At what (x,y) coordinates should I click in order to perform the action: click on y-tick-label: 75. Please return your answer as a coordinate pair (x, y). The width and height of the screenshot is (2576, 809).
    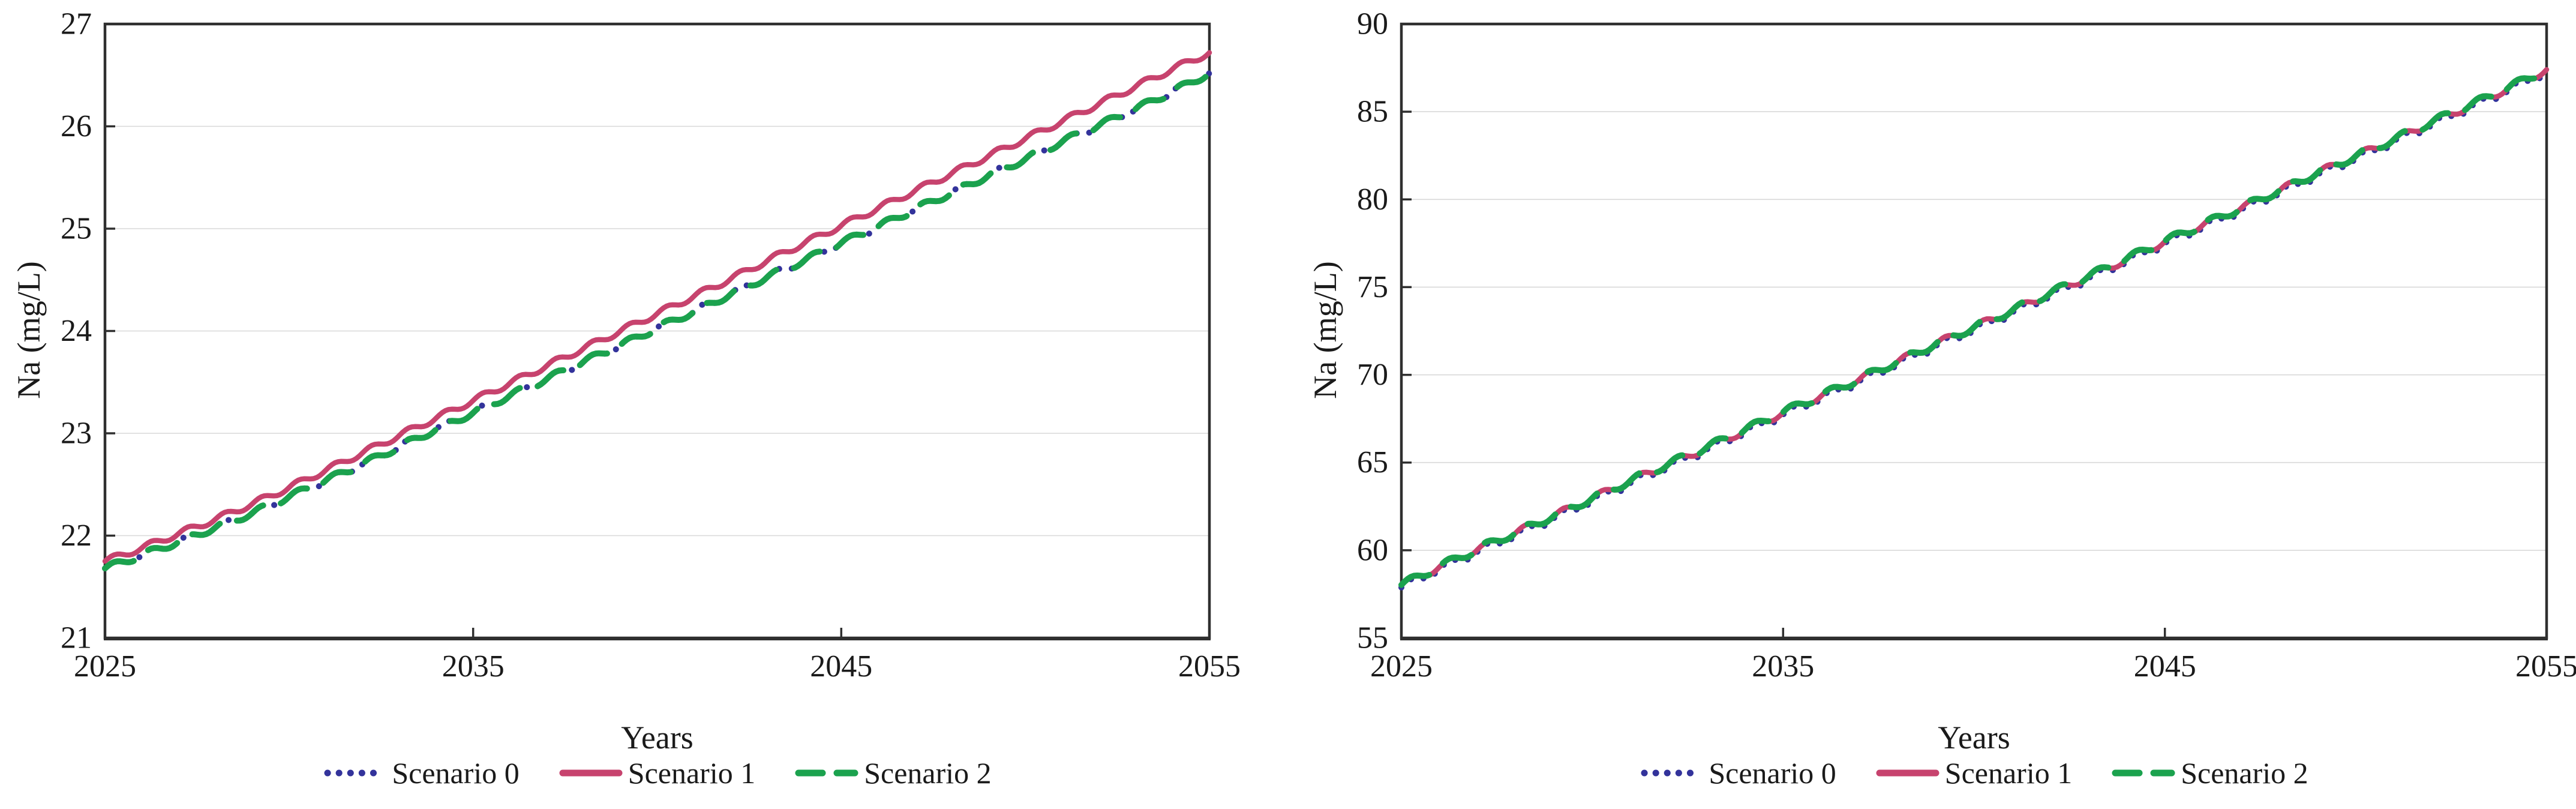
    Looking at the image, I should click on (1372, 287).